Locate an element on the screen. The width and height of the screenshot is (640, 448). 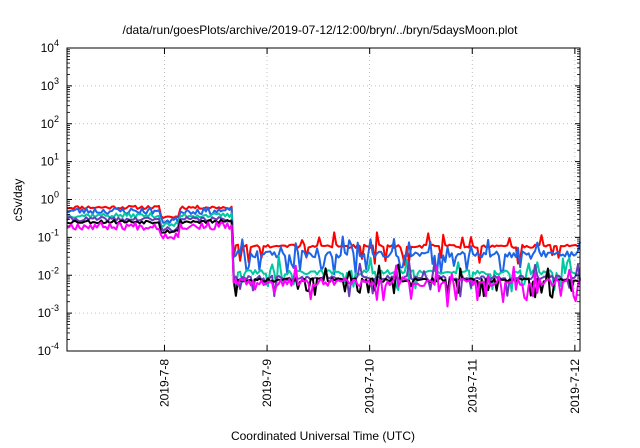
series-5-line is located at coordinates (323, 258).